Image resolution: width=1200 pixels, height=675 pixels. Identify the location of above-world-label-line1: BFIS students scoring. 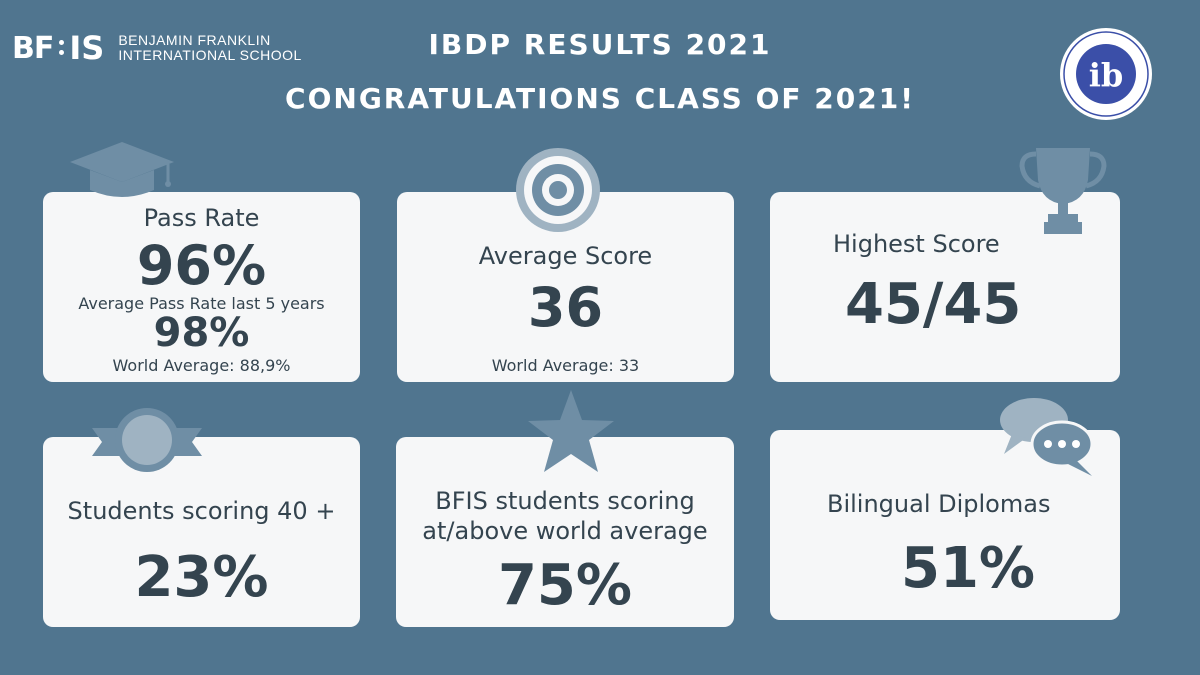
(565, 501).